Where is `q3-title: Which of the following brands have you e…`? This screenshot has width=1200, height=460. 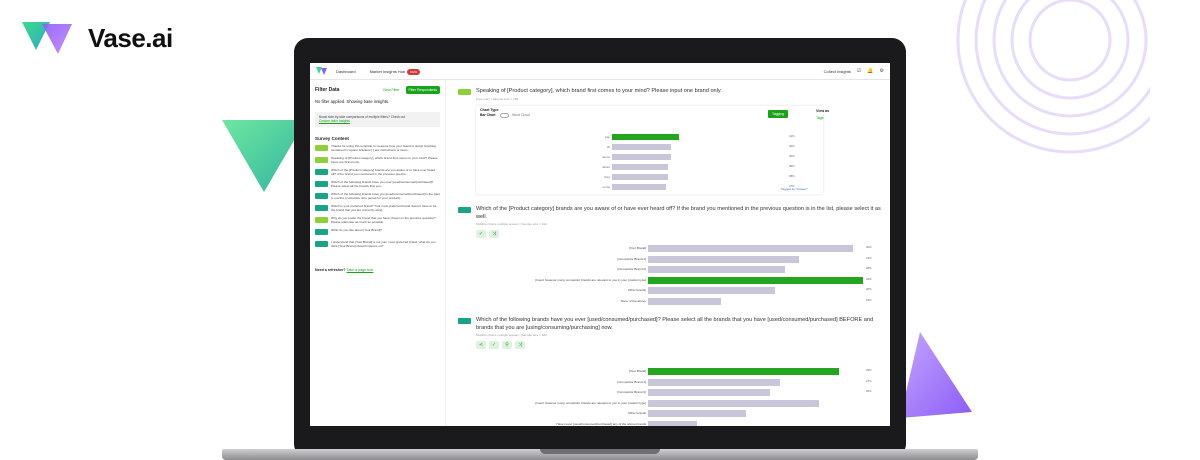
q3-title: Which of the following brands have you e… is located at coordinates (675, 324).